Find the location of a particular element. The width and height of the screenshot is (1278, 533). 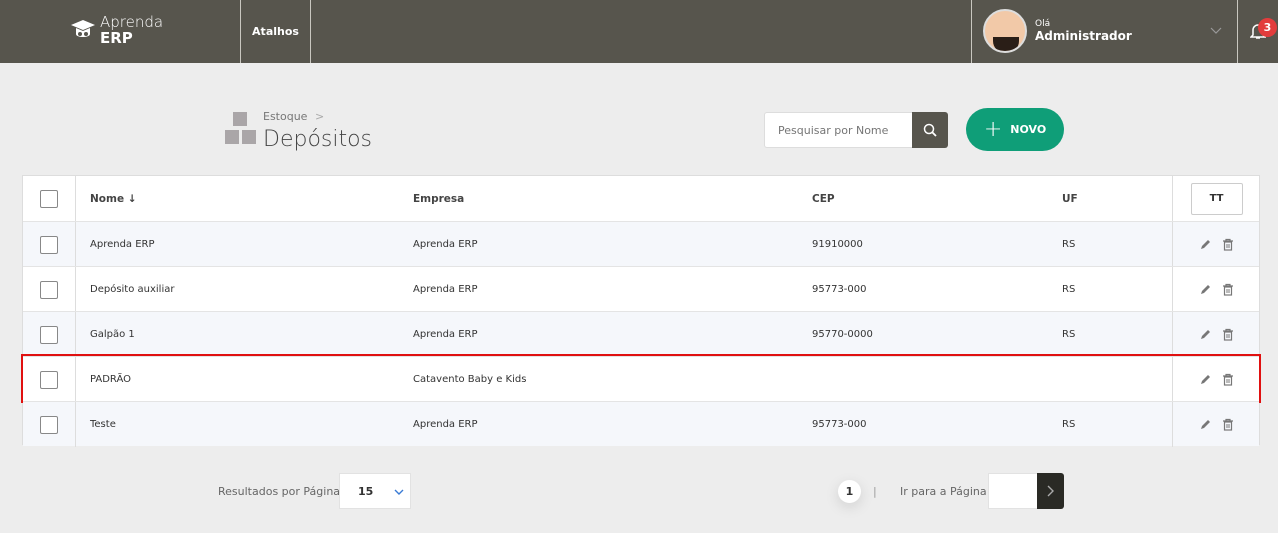

search-button is located at coordinates (930, 130).